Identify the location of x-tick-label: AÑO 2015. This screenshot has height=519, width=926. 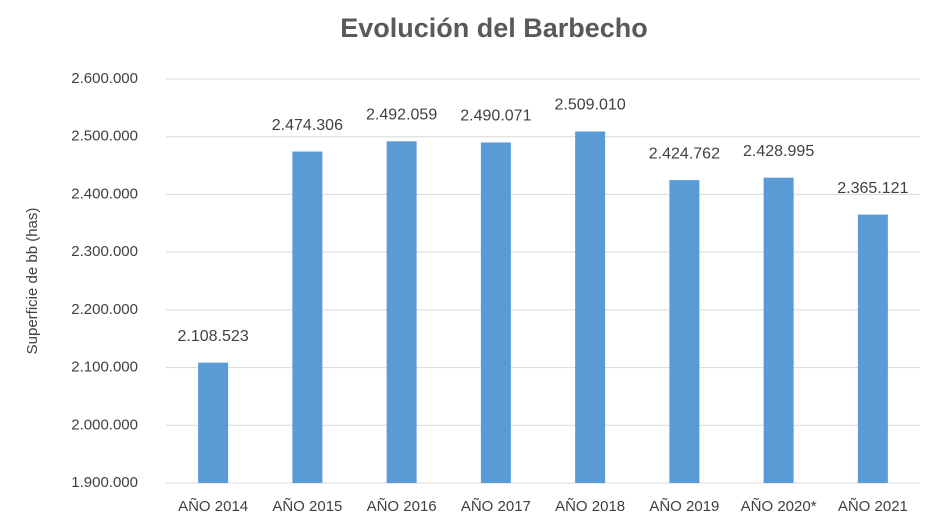
(307, 506).